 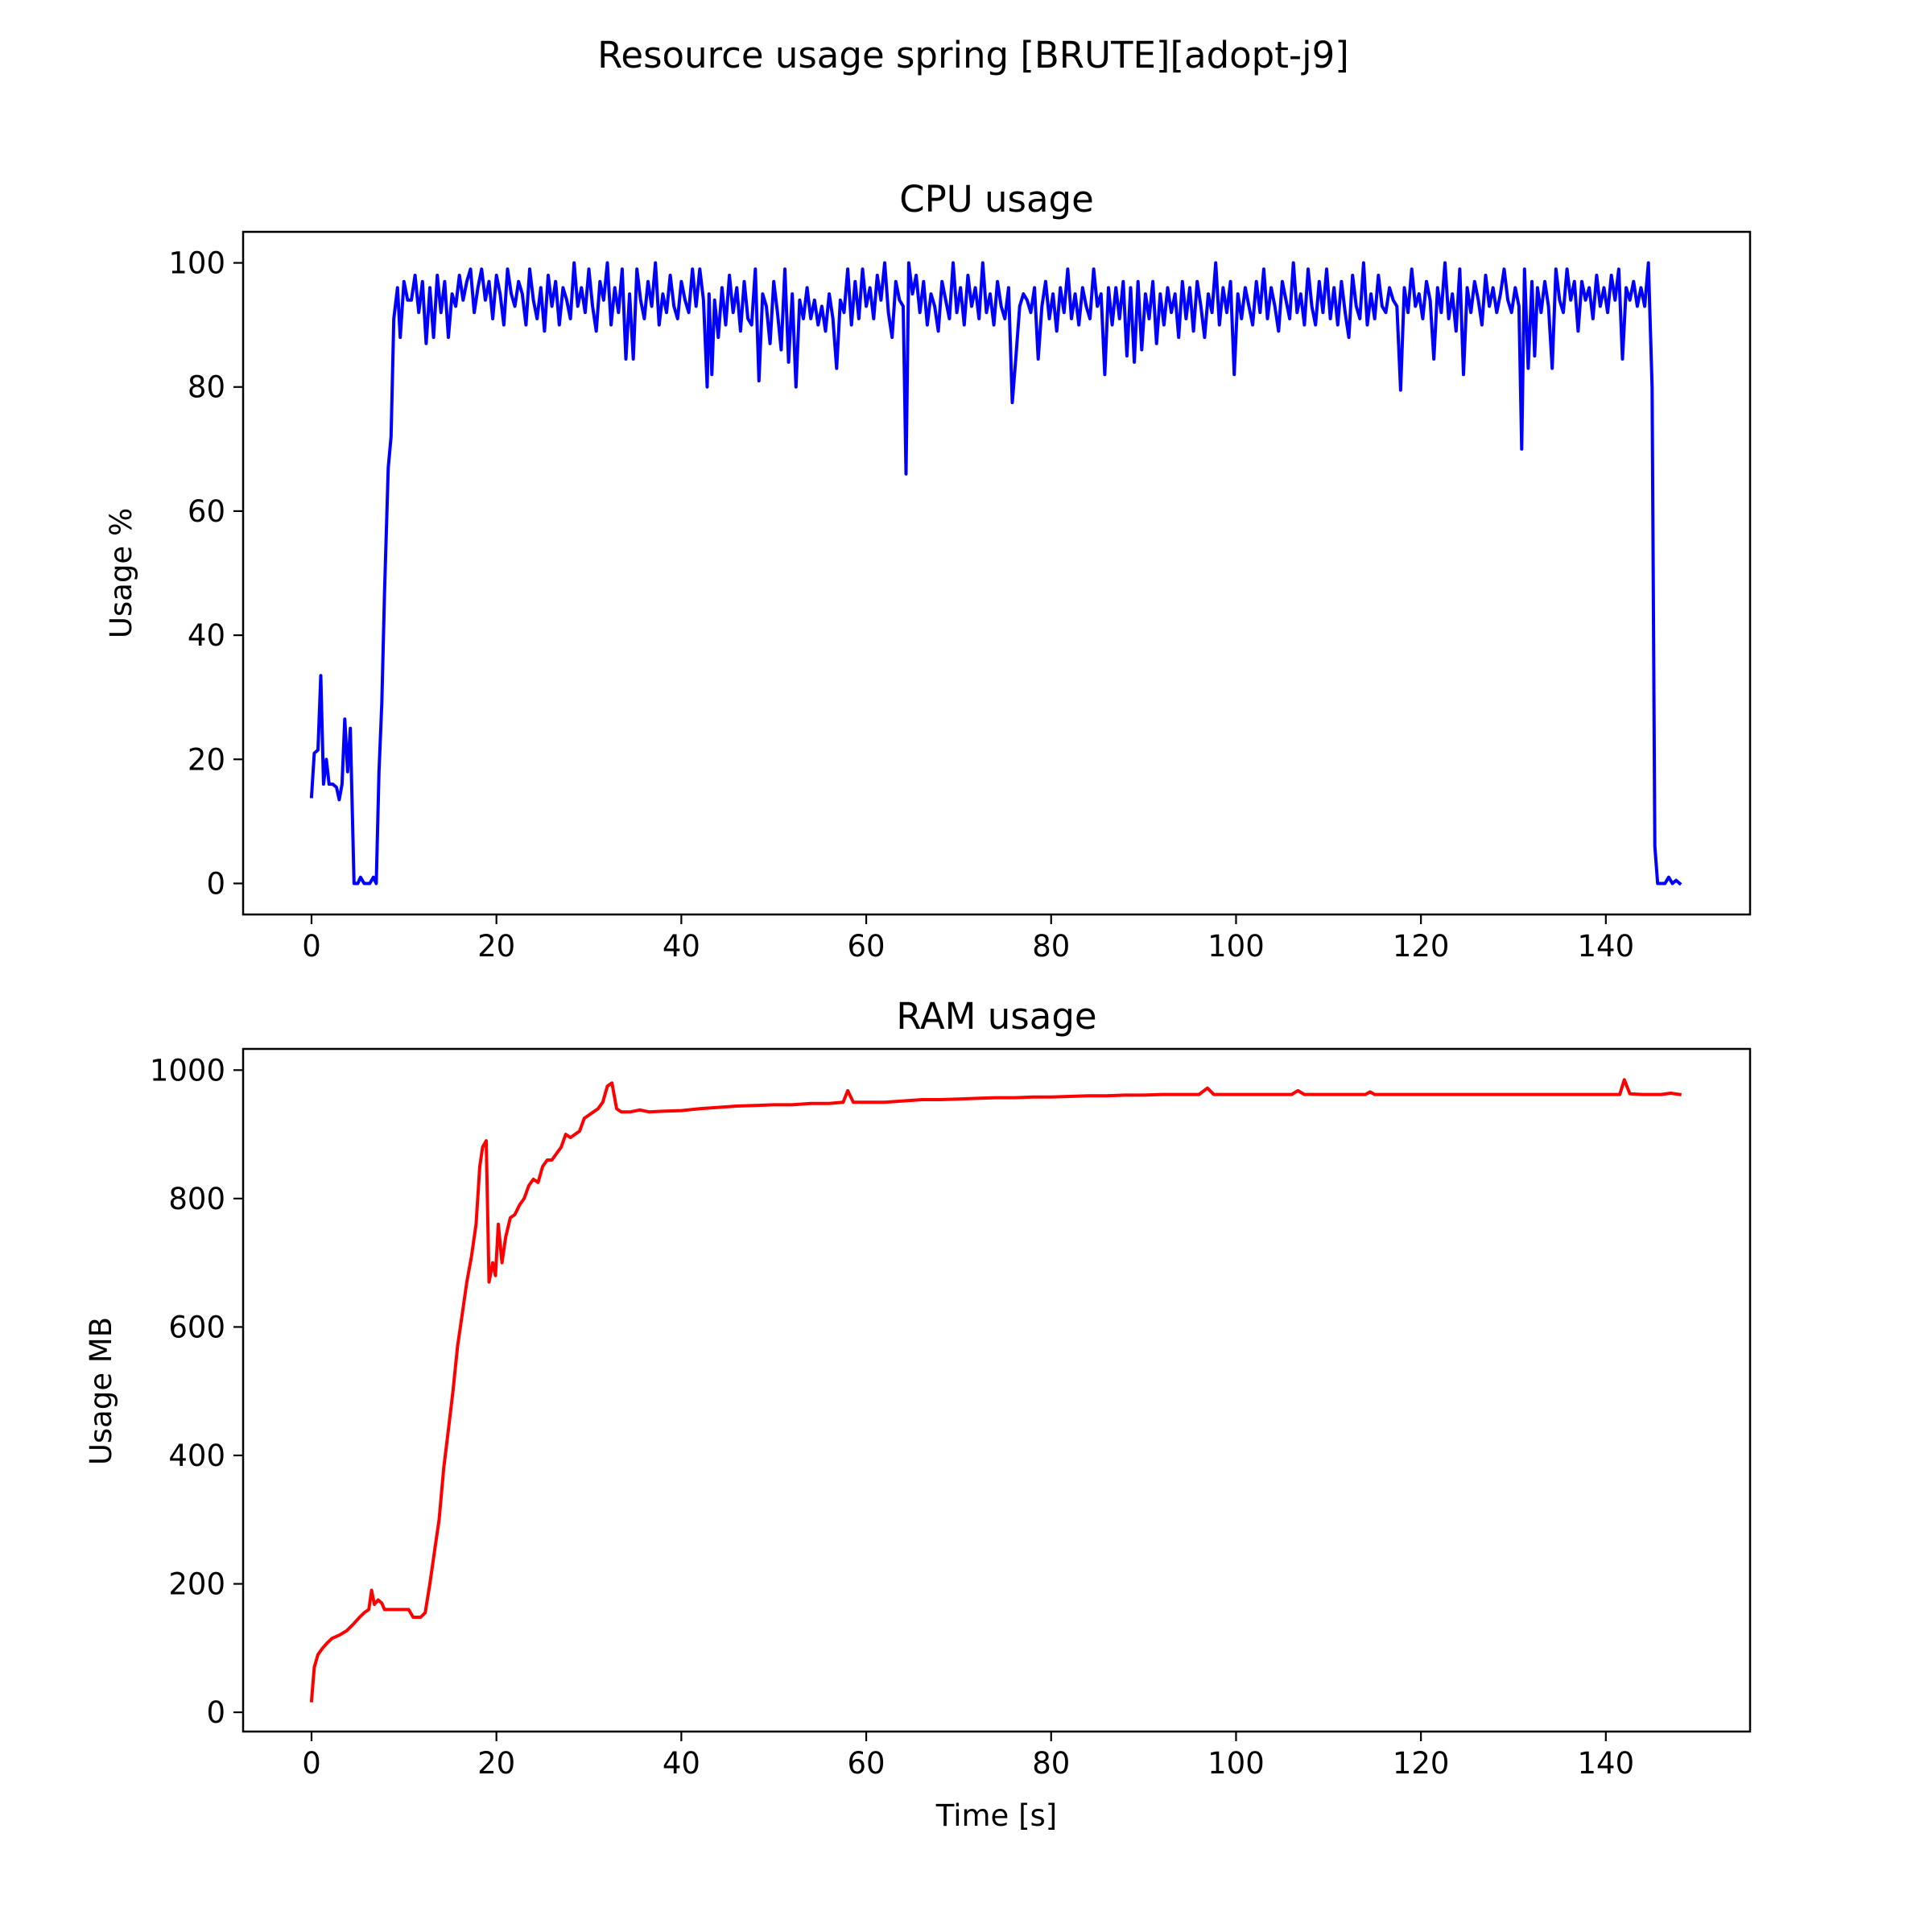 What do you see at coordinates (496, 946) in the screenshot?
I see `cpu-x-tick-label: 20` at bounding box center [496, 946].